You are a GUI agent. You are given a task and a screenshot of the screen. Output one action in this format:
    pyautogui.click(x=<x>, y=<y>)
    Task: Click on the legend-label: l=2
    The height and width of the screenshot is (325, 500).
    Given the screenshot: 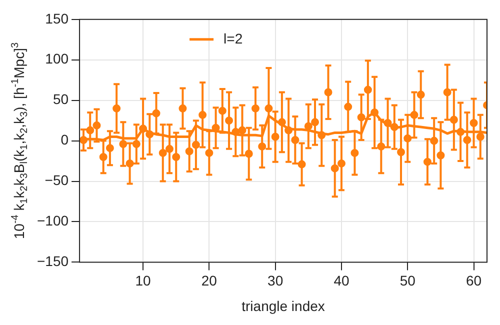 What is the action you would take?
    pyautogui.click(x=233, y=38)
    